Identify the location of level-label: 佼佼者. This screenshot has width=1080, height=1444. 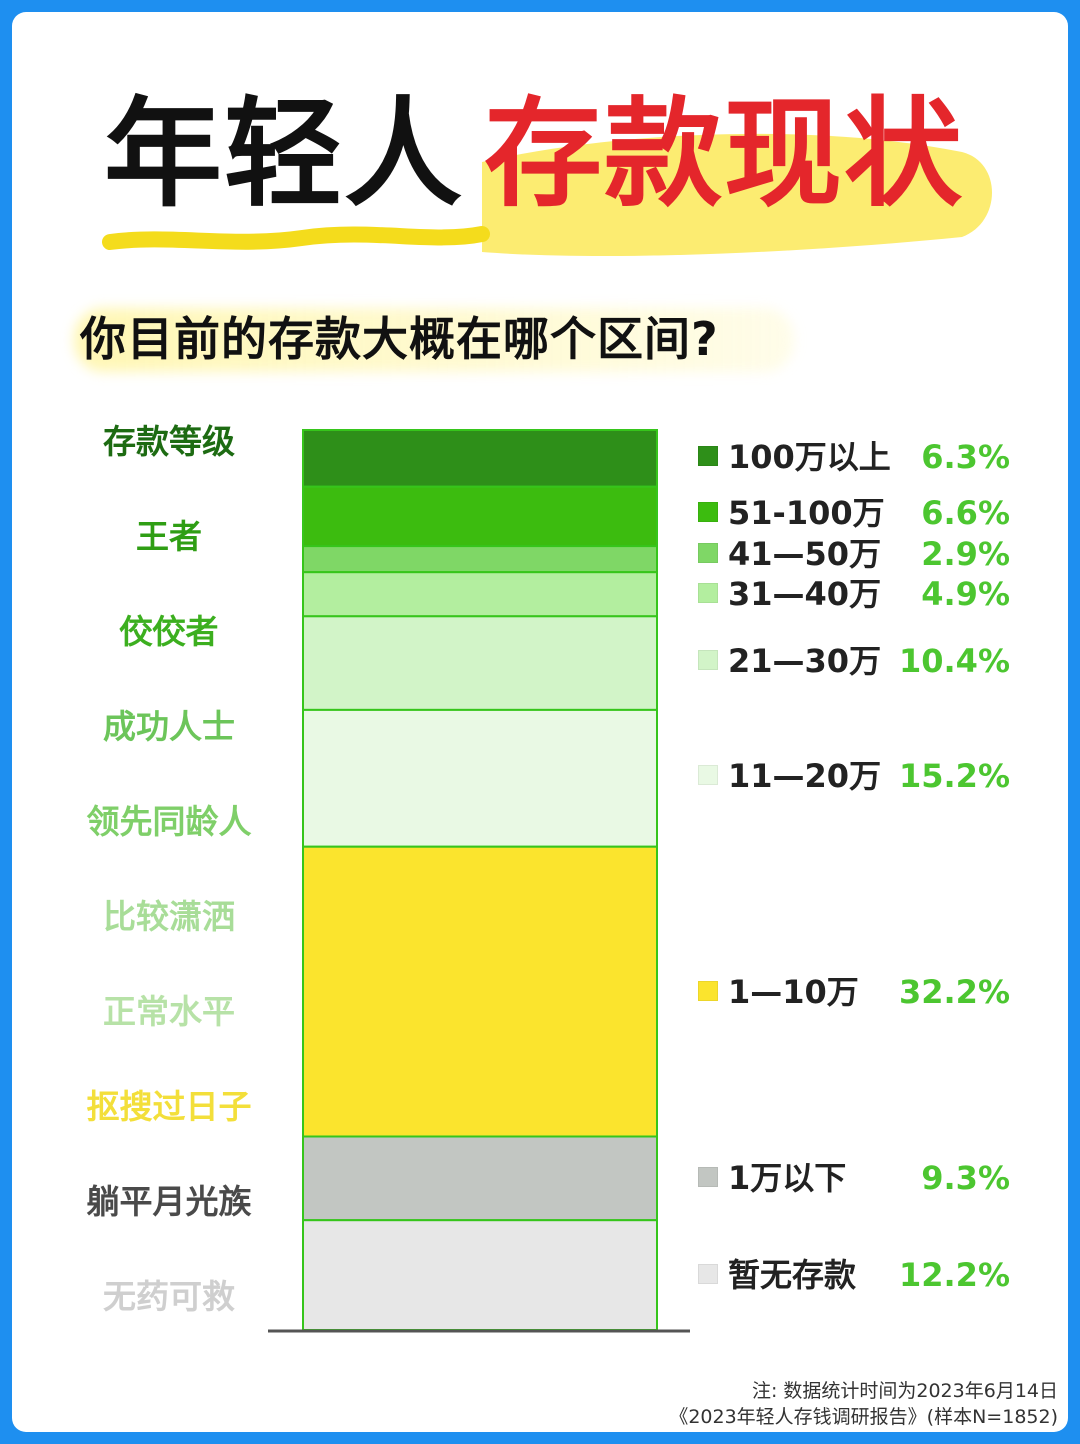
(169, 631).